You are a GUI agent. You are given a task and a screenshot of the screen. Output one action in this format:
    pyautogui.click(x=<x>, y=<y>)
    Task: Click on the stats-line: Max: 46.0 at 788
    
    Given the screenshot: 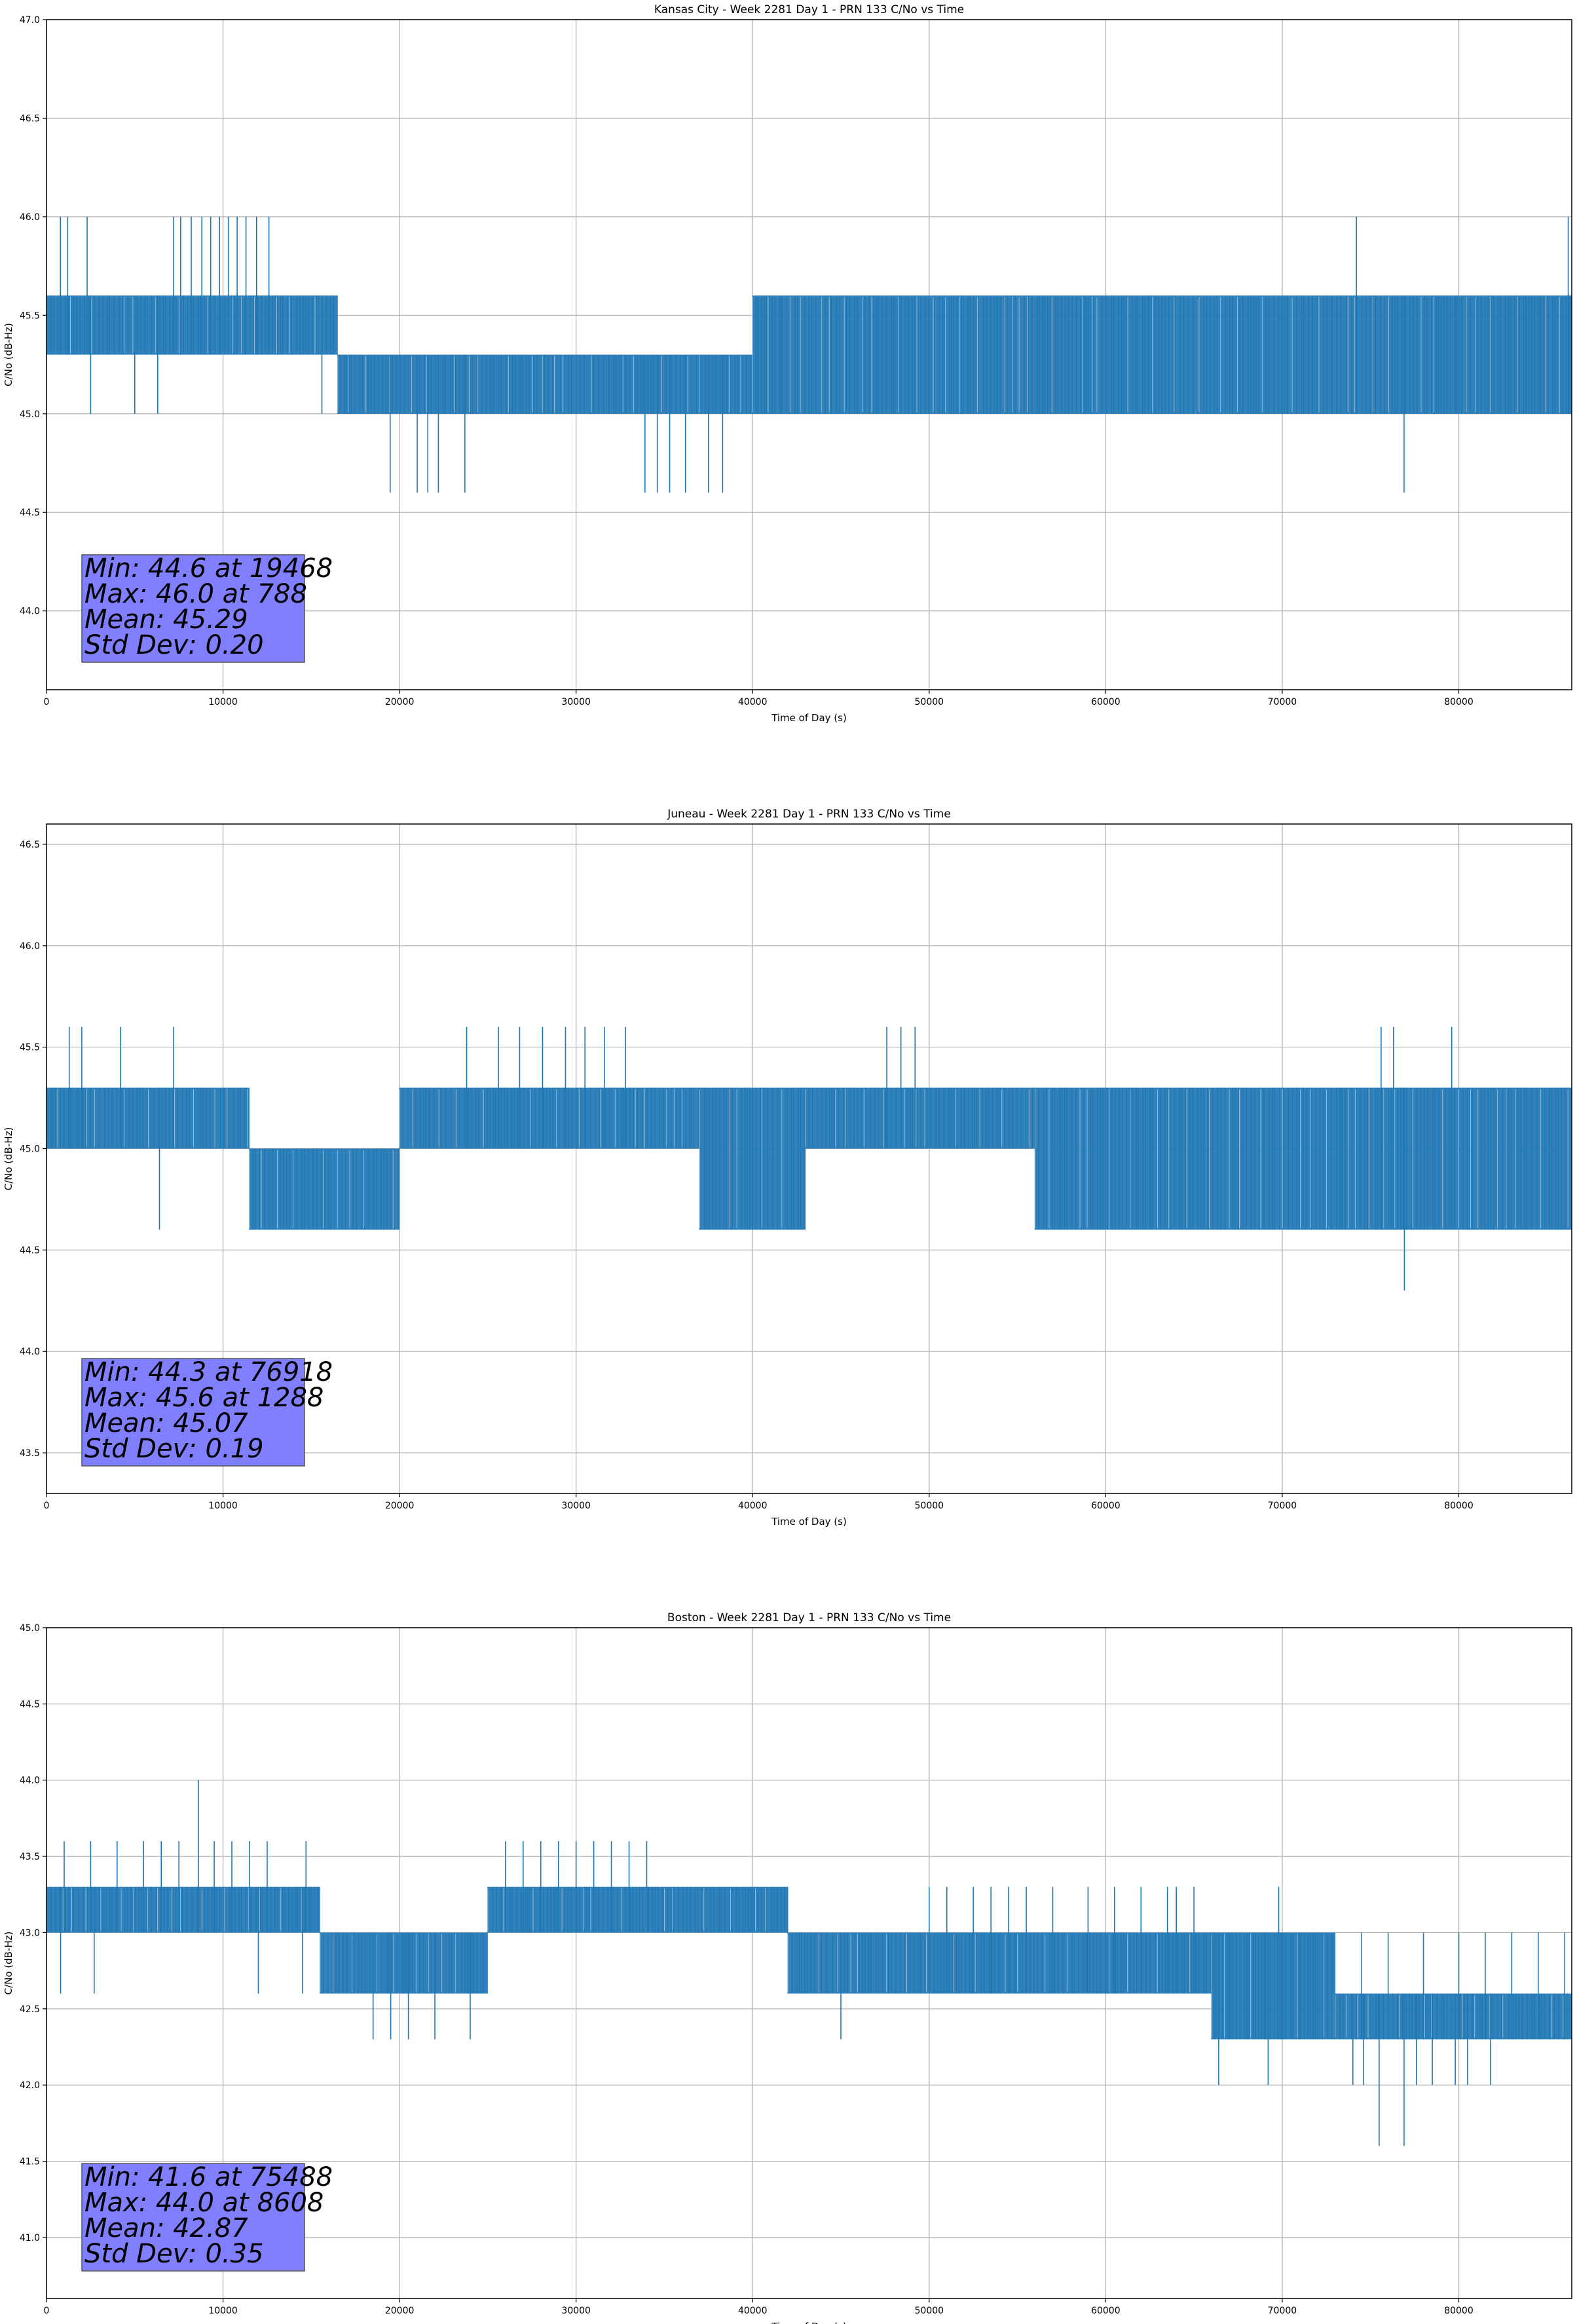 What is the action you would take?
    pyautogui.click(x=195, y=594)
    